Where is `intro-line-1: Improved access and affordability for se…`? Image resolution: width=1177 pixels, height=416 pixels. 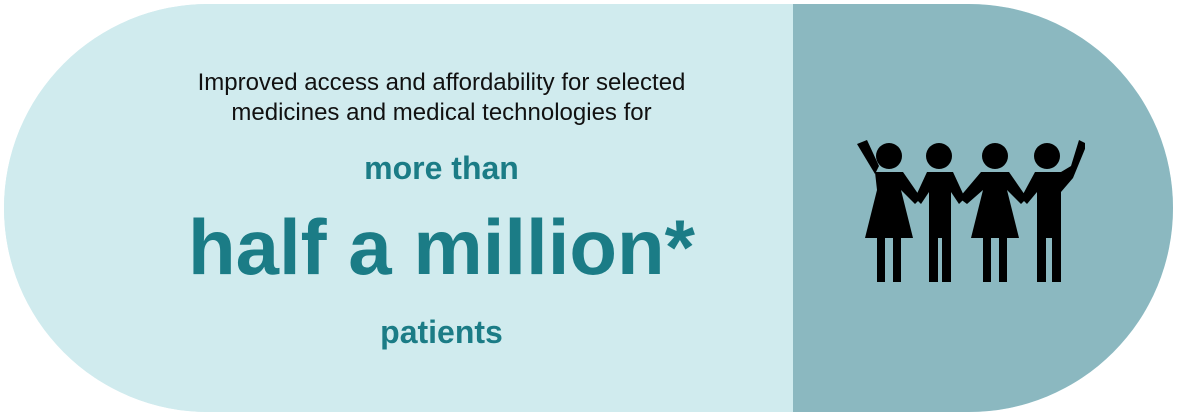 intro-line-1: Improved access and affordability for se… is located at coordinates (441, 82).